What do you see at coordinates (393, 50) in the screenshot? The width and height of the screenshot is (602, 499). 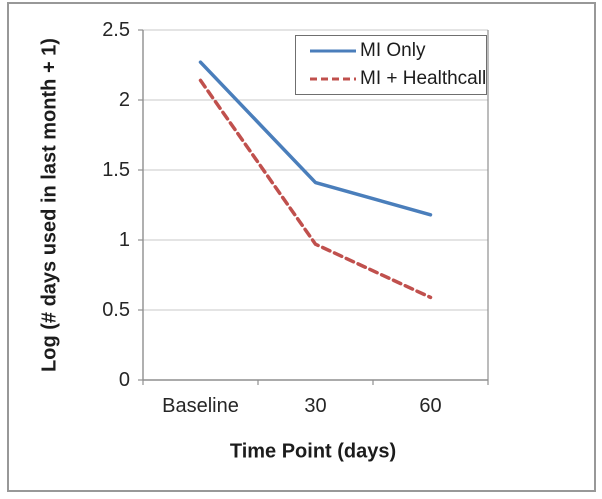 I see `legend-entry-label: MI Only` at bounding box center [393, 50].